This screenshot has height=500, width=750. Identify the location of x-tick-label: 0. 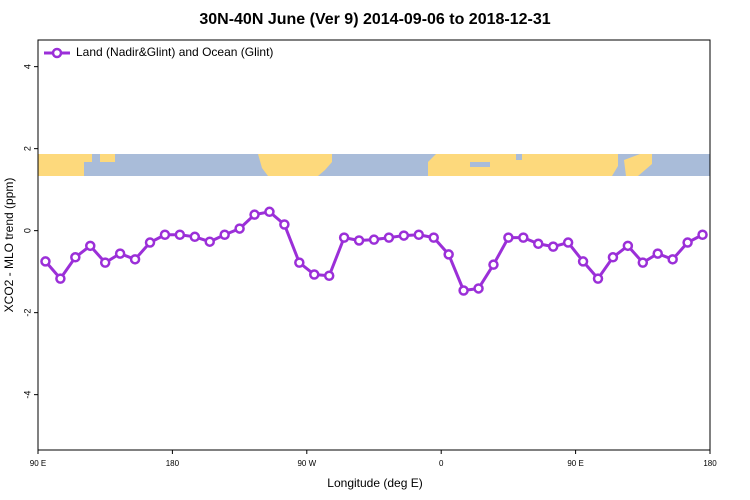
(441, 463).